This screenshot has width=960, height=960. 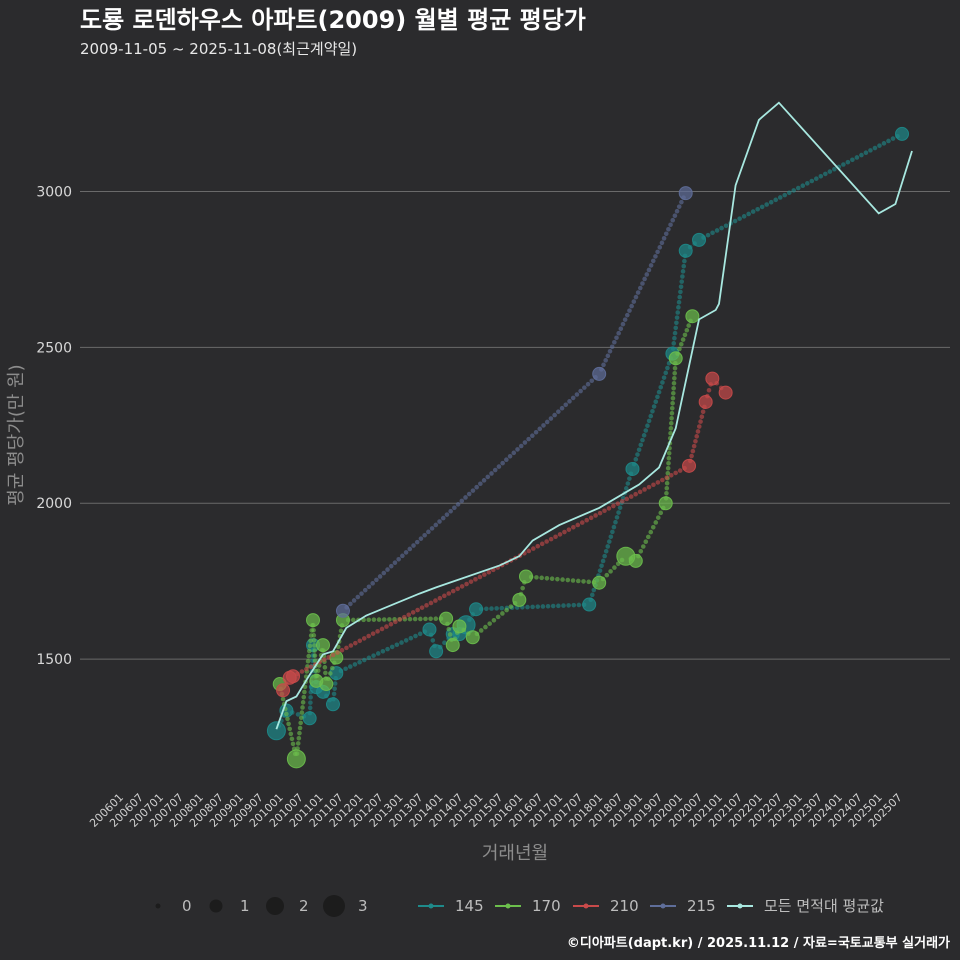 What do you see at coordinates (469, 906) in the screenshot?
I see `legend-145-label: 145` at bounding box center [469, 906].